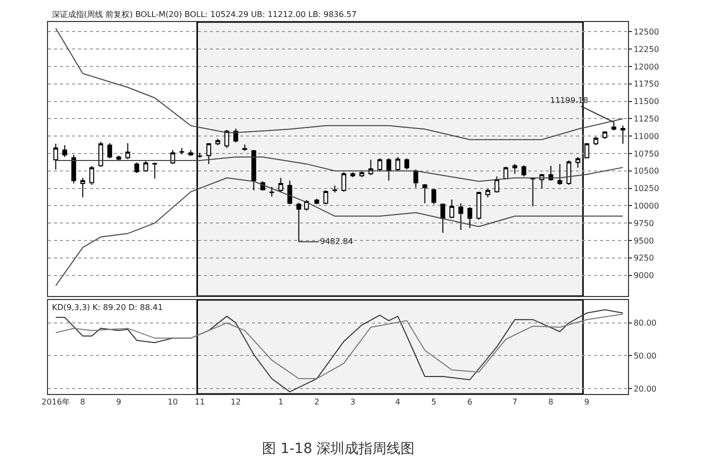 This screenshot has height=461, width=726. Describe the element at coordinates (647, 206) in the screenshot. I see `y-tick-label: 10000` at that location.